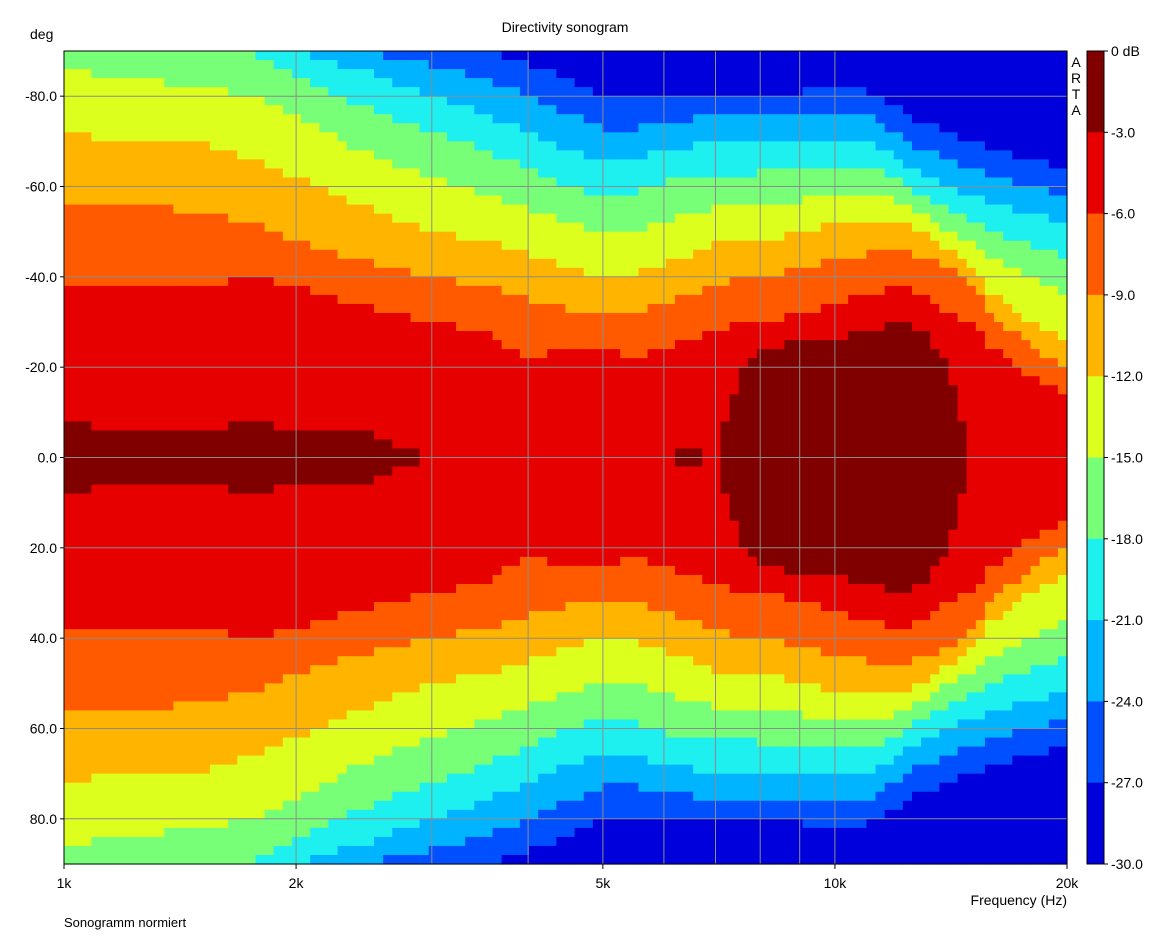  What do you see at coordinates (1123, 214) in the screenshot?
I see `colorbar-label: -6.0` at bounding box center [1123, 214].